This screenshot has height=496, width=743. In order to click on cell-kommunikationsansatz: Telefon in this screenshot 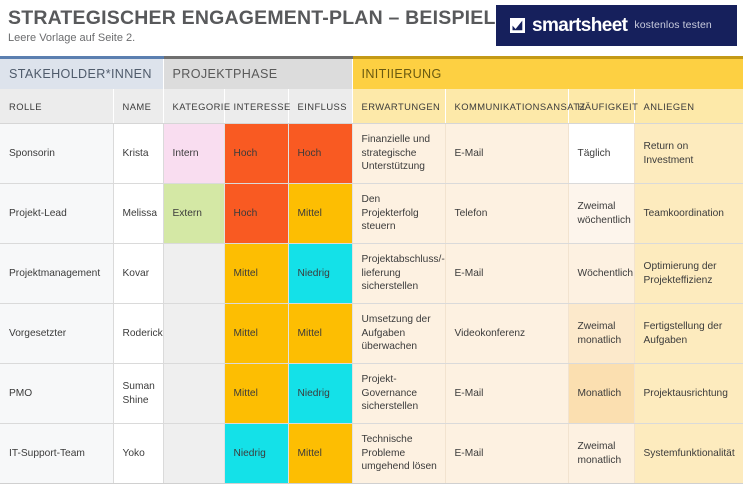, I will do `click(507, 213)`.